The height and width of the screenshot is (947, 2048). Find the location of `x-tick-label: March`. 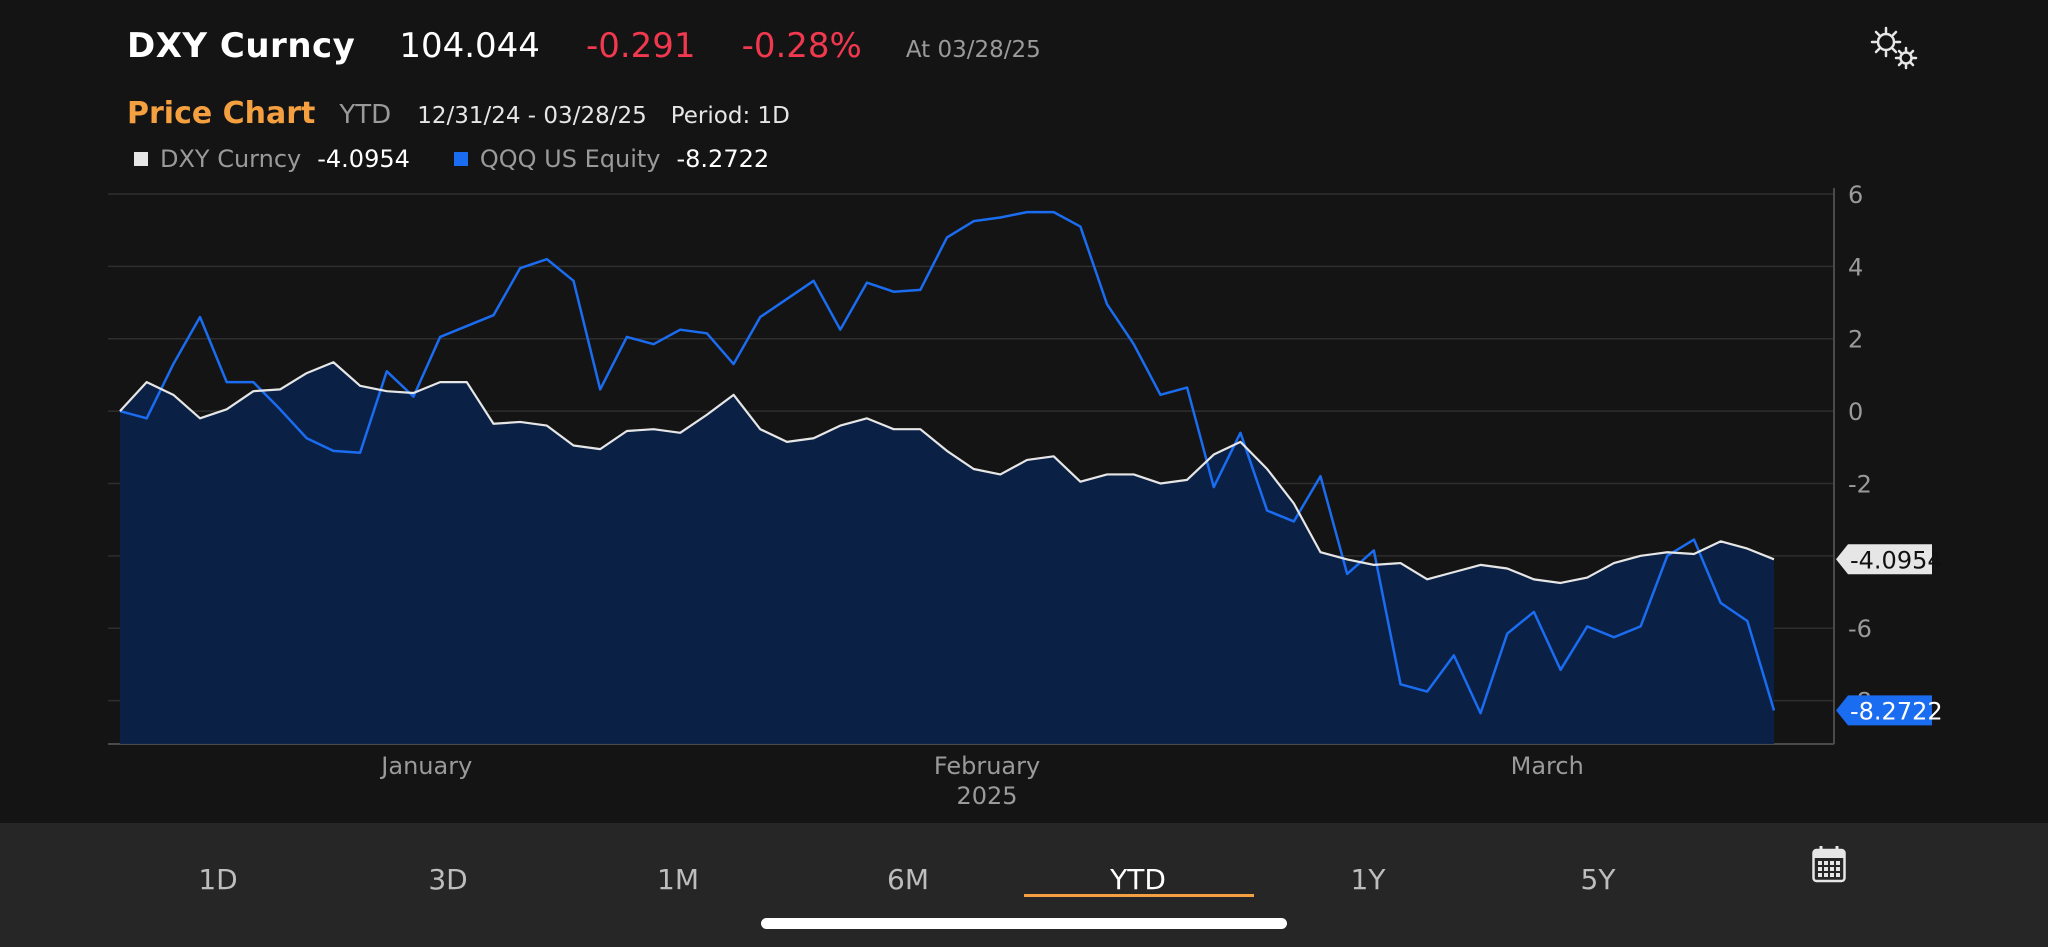

x-tick-label: March is located at coordinates (1547, 766).